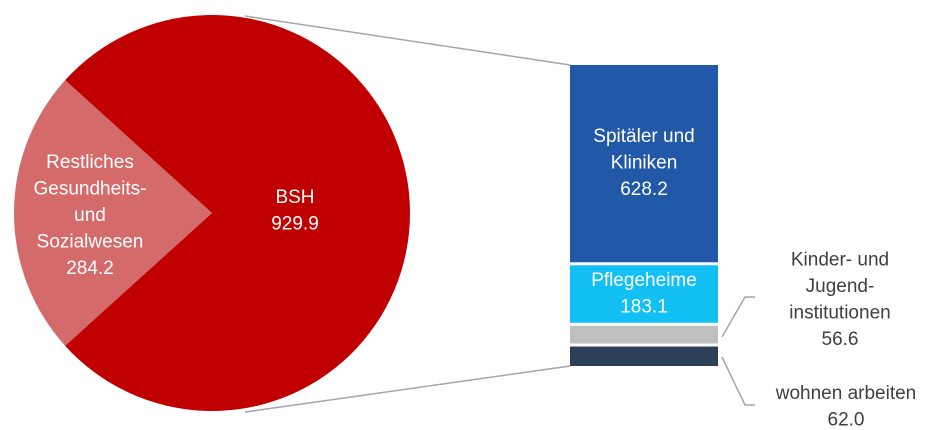  I want to click on label-line: BSH, so click(294, 197).